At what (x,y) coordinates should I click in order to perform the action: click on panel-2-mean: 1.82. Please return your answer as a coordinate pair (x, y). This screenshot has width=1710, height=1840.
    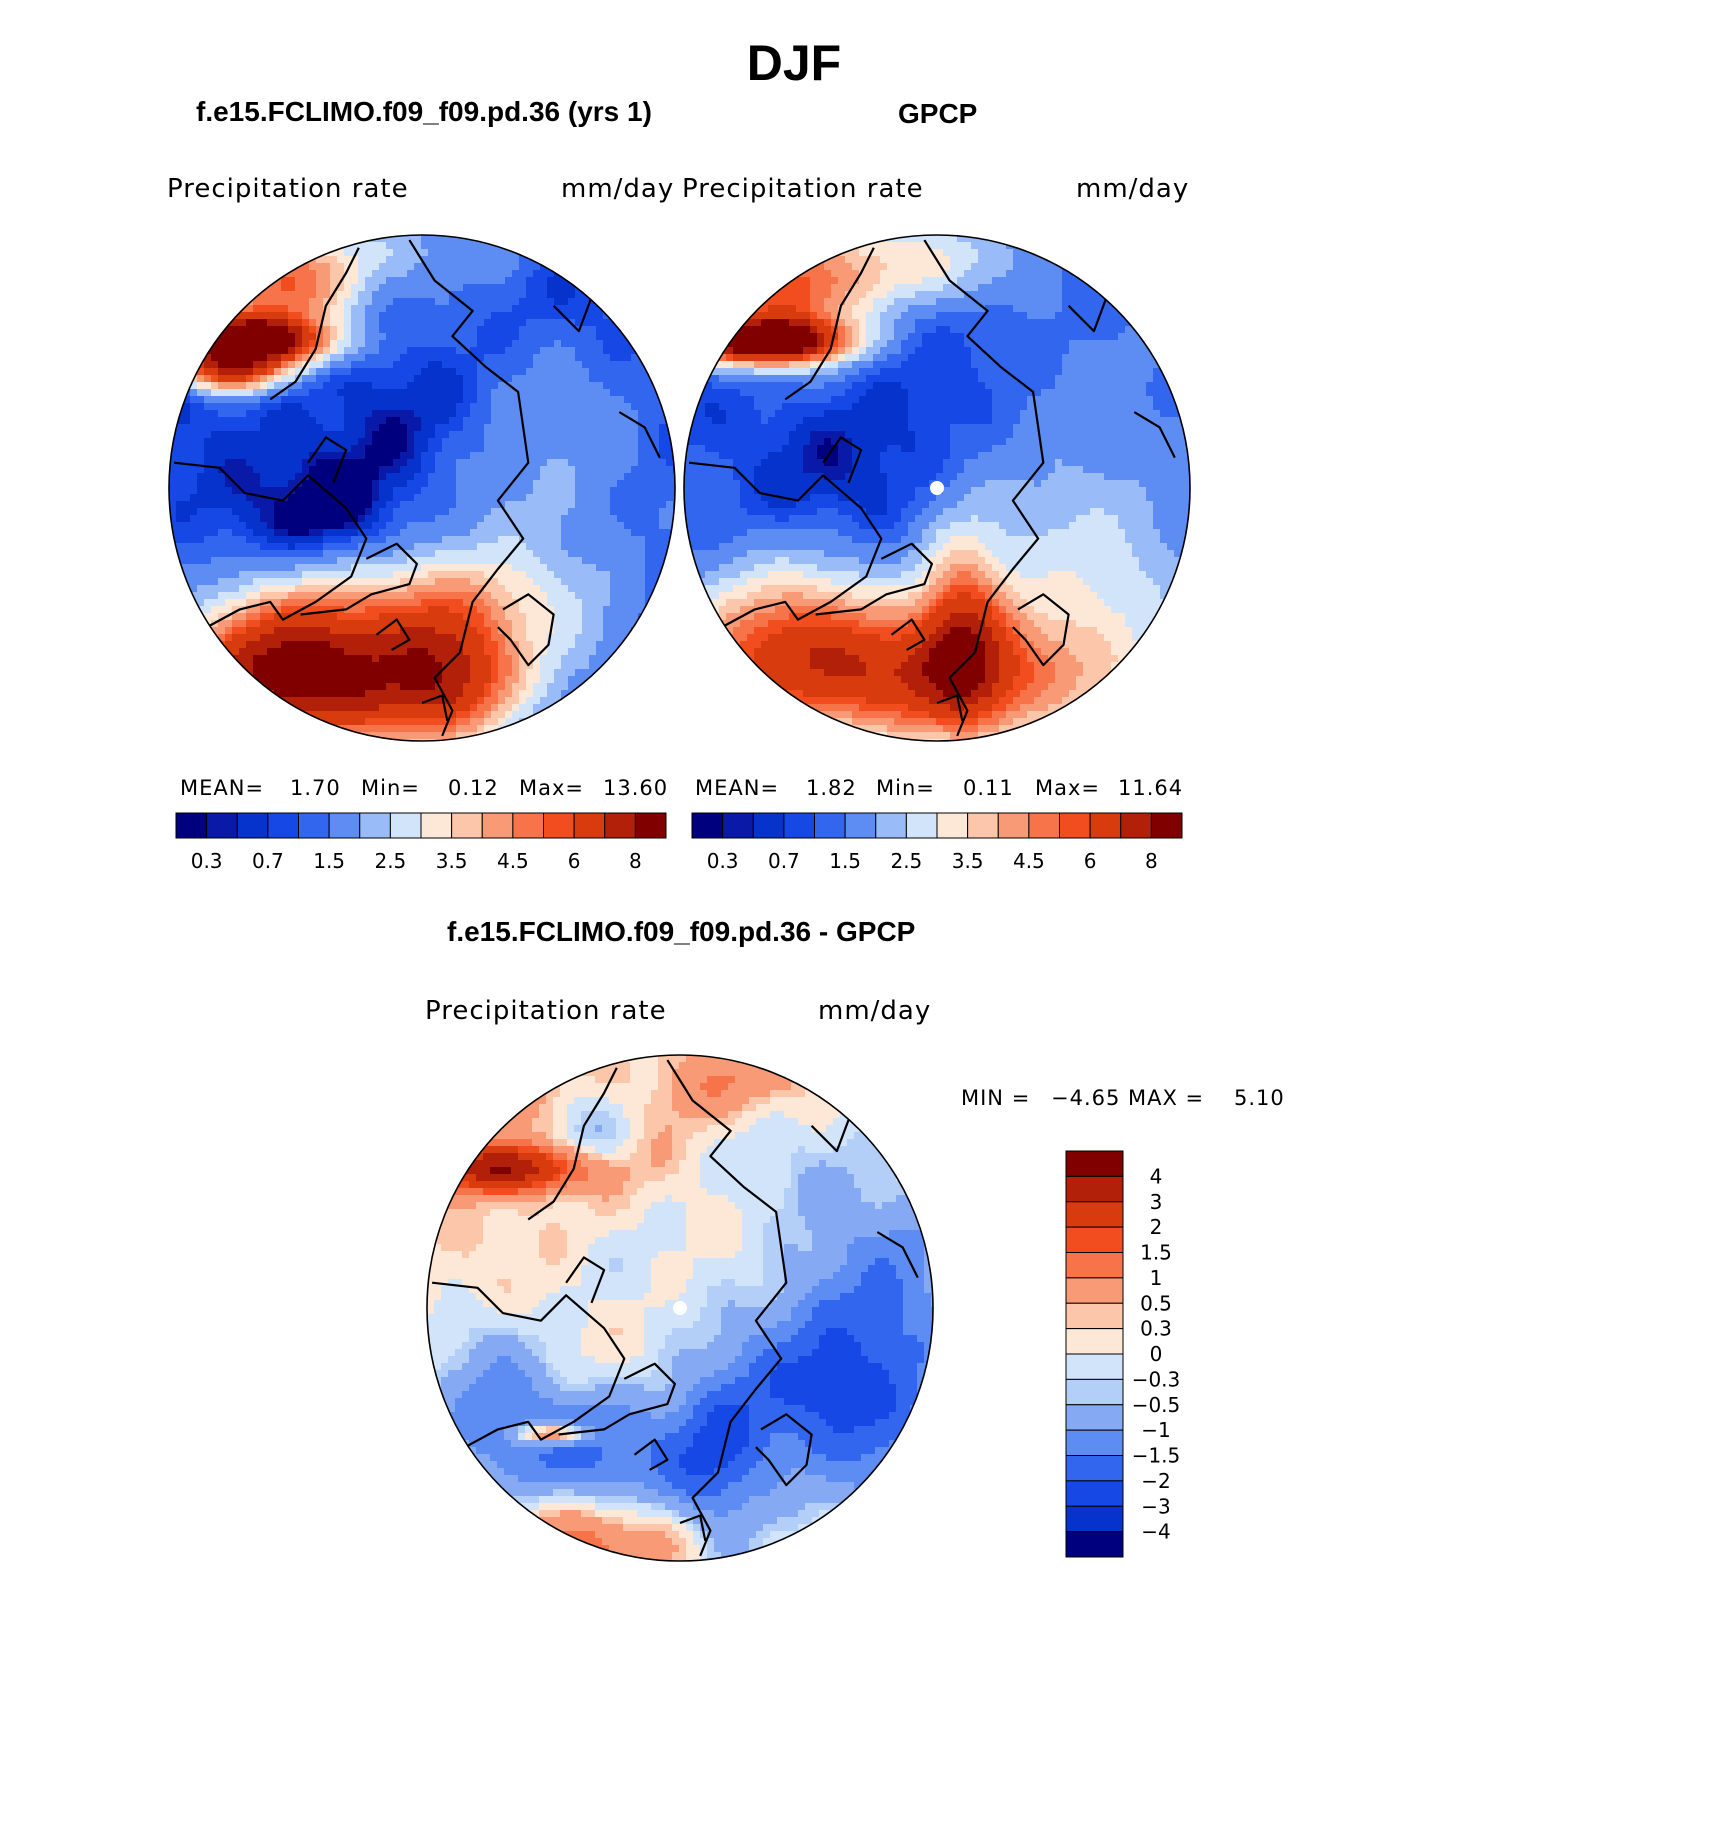
    Looking at the image, I should click on (831, 788).